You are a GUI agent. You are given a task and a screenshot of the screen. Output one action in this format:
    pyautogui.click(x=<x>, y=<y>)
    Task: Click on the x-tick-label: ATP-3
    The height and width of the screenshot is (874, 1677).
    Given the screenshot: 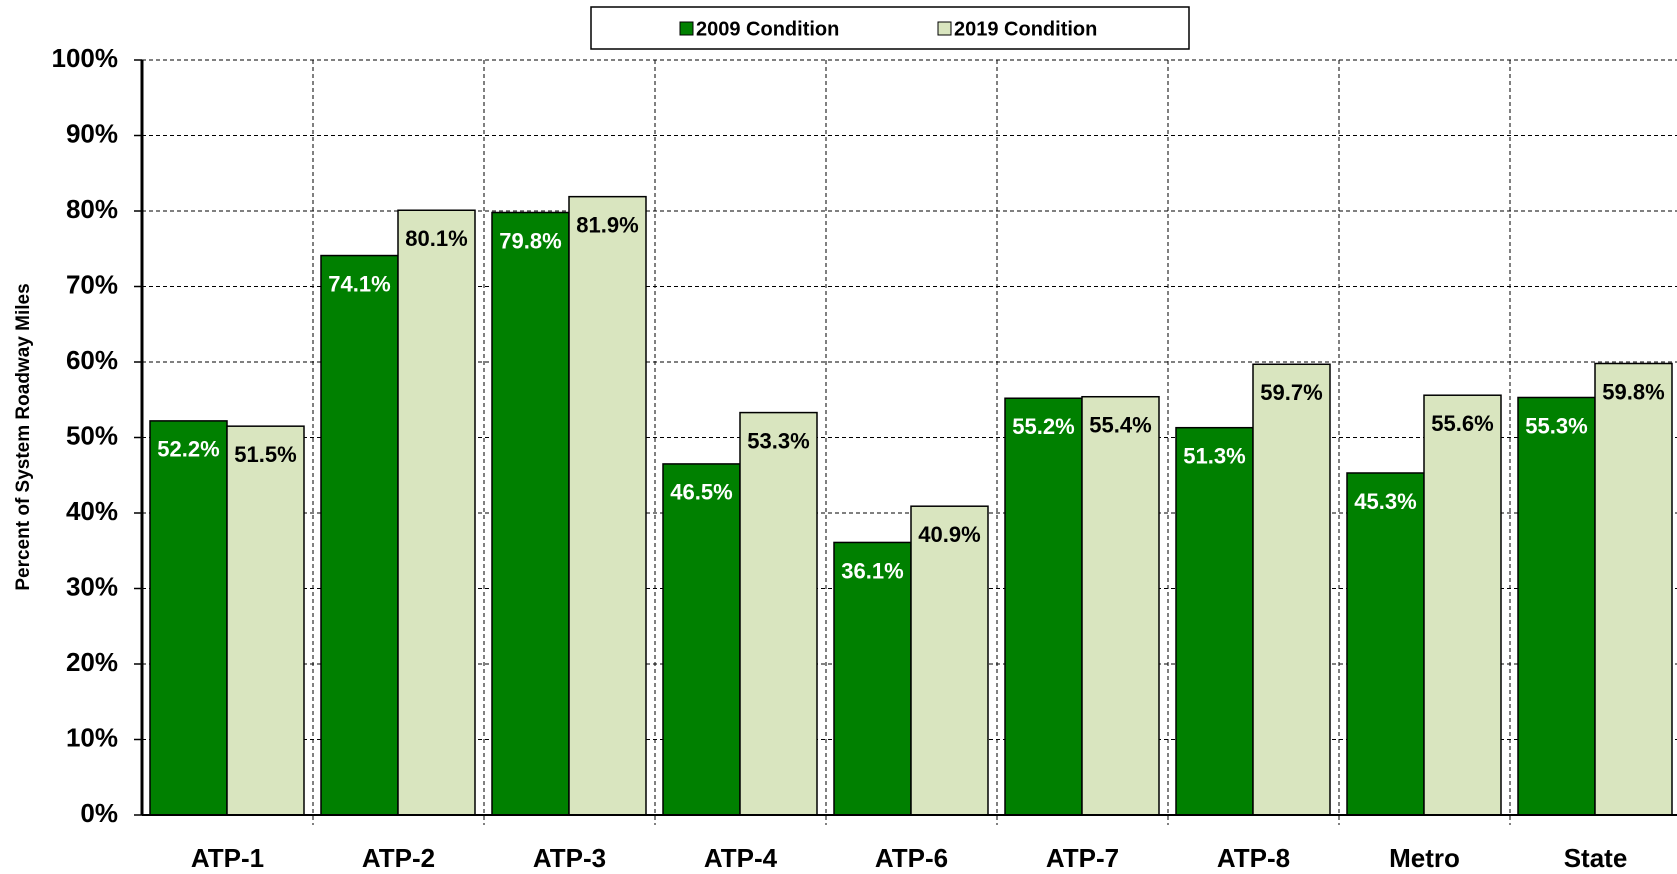 What is the action you would take?
    pyautogui.click(x=569, y=858)
    